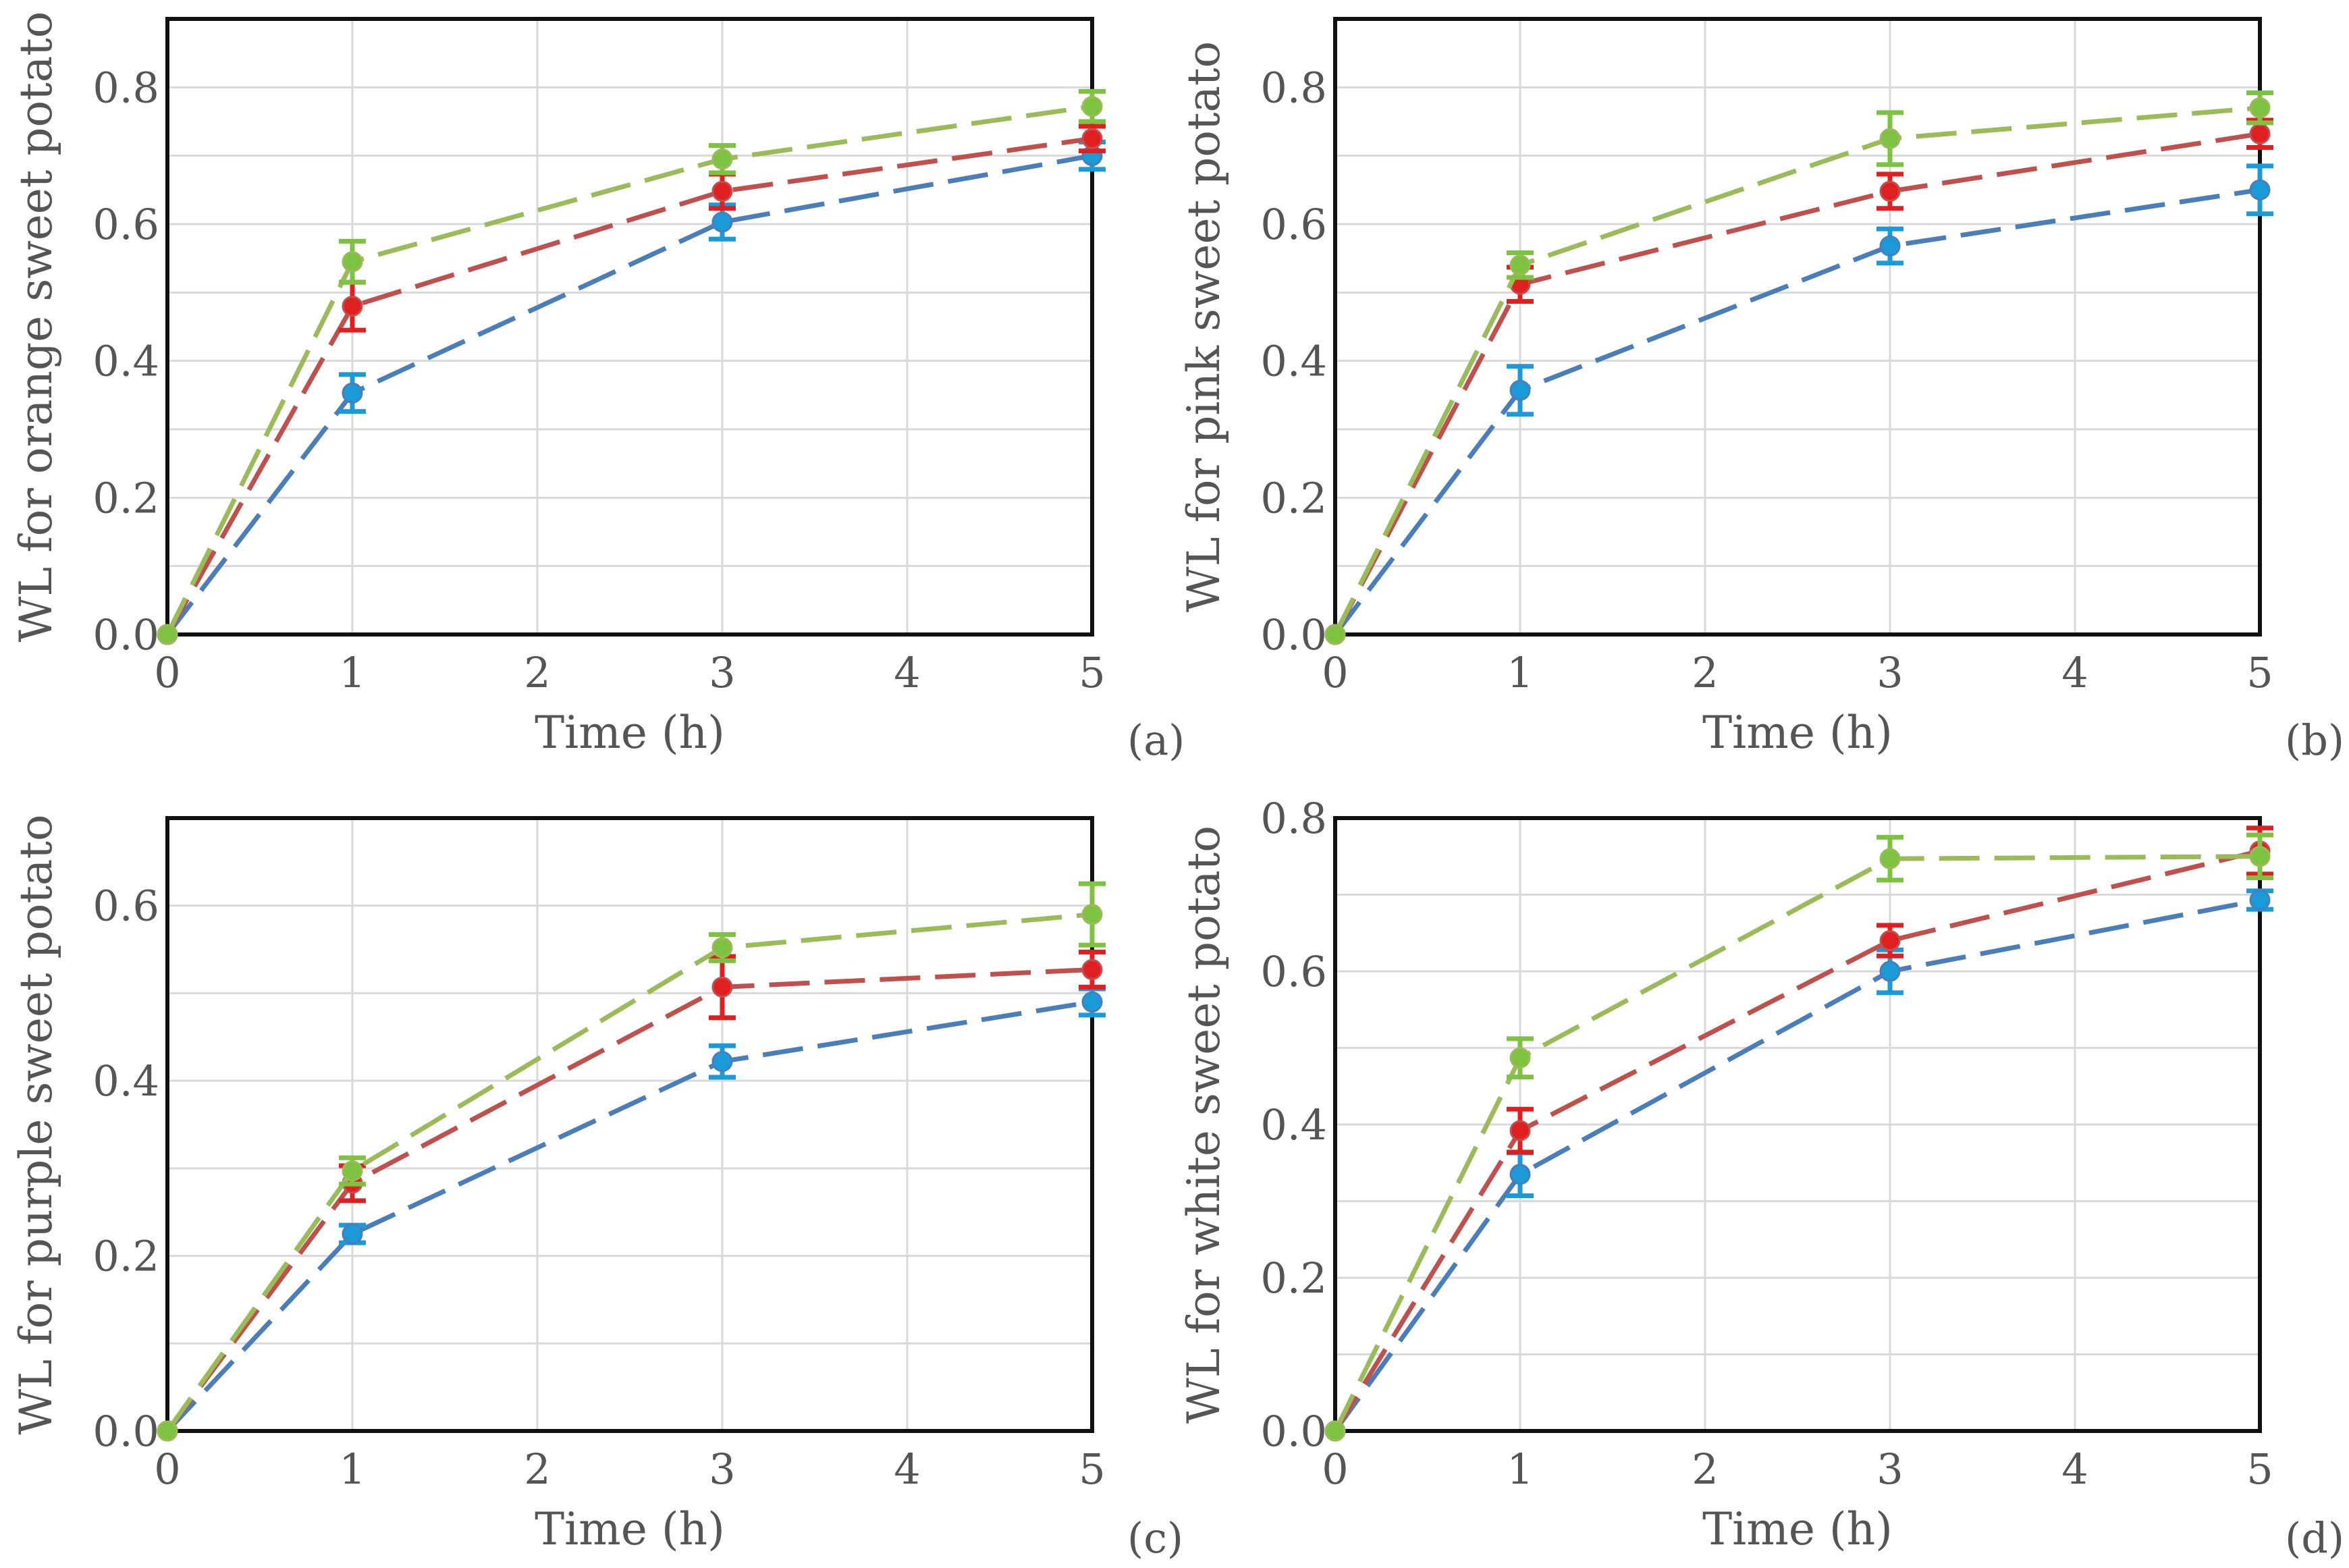  What do you see at coordinates (2314, 1538) in the screenshot?
I see `panel-label: (d)` at bounding box center [2314, 1538].